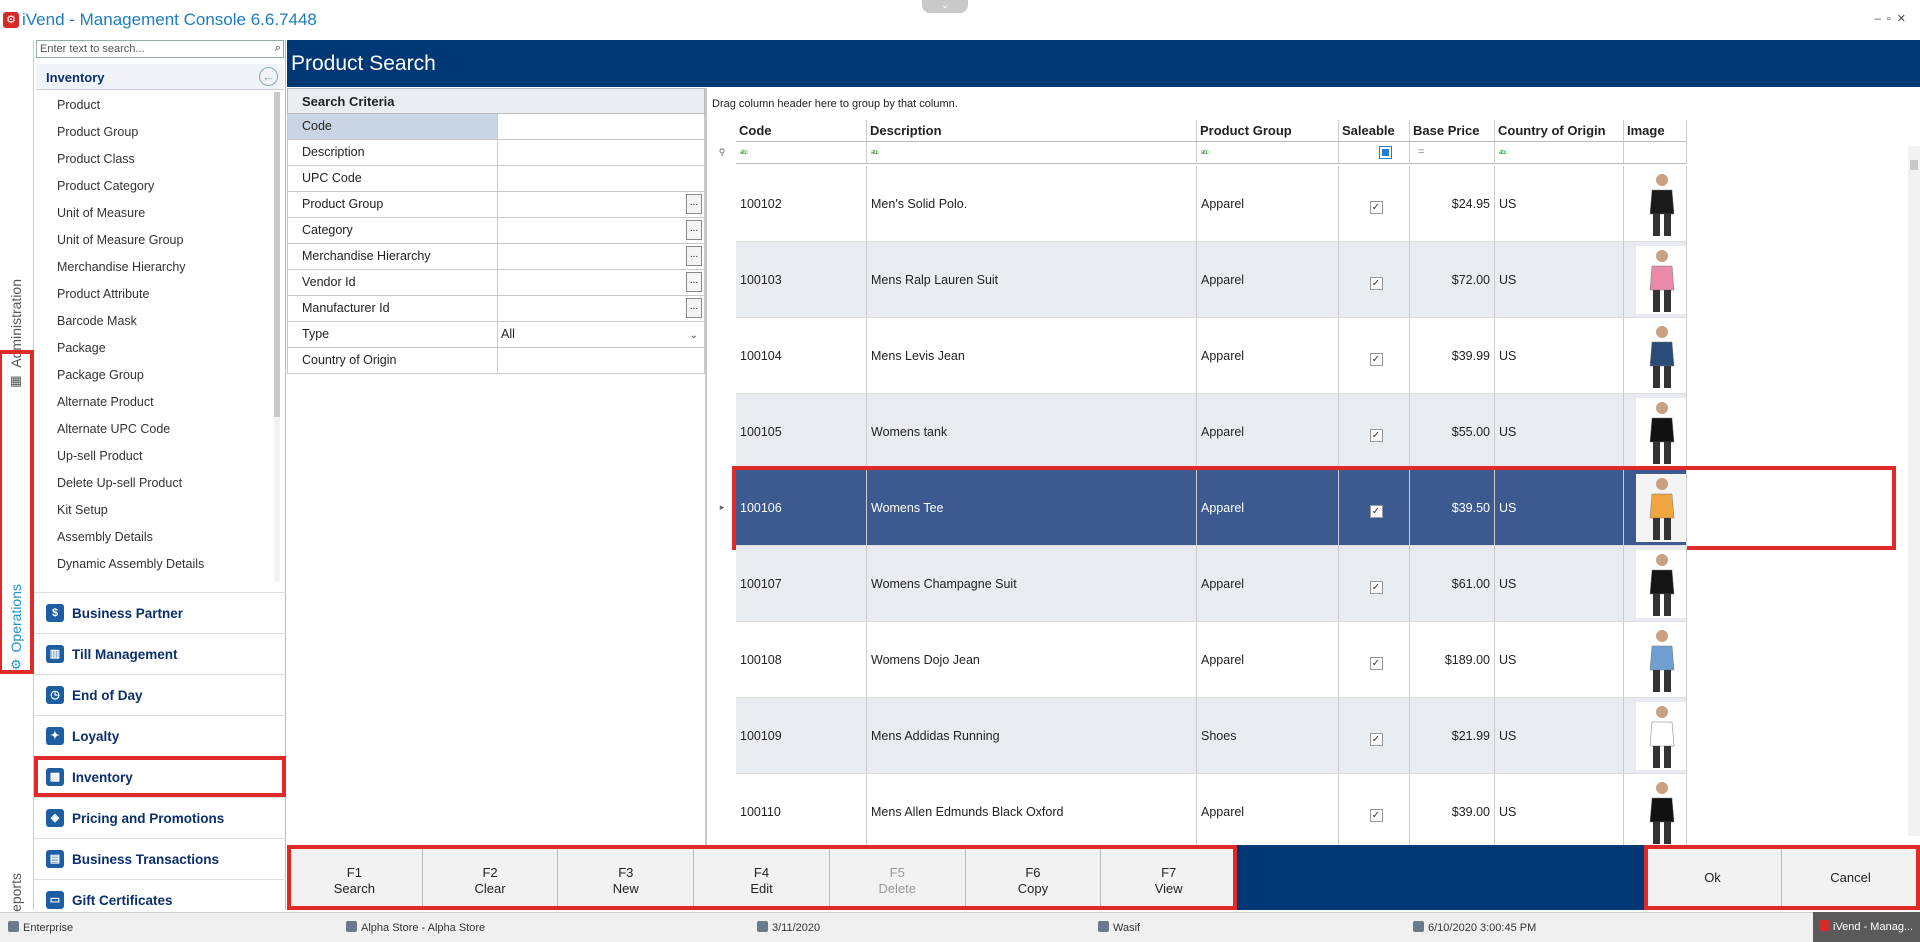 Image resolution: width=1920 pixels, height=942 pixels. I want to click on restore-icon: ▫, so click(1891, 19).